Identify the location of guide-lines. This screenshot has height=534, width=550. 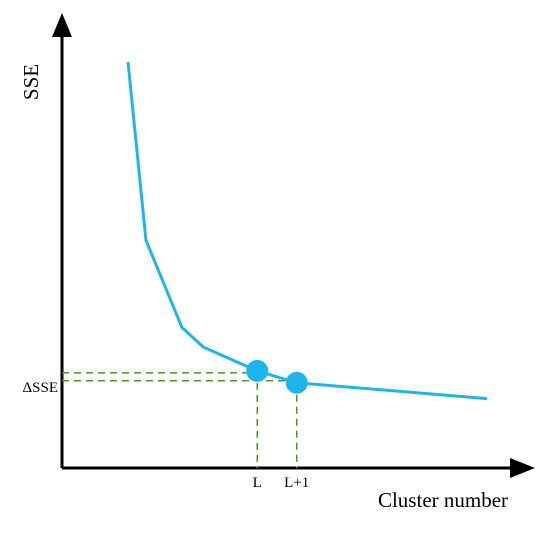
(180, 419).